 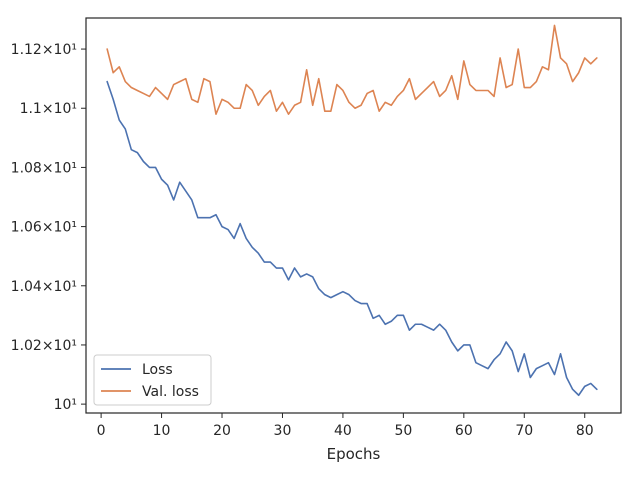 What do you see at coordinates (44, 168) in the screenshot?
I see `y-tick-label: 1.08×10¹` at bounding box center [44, 168].